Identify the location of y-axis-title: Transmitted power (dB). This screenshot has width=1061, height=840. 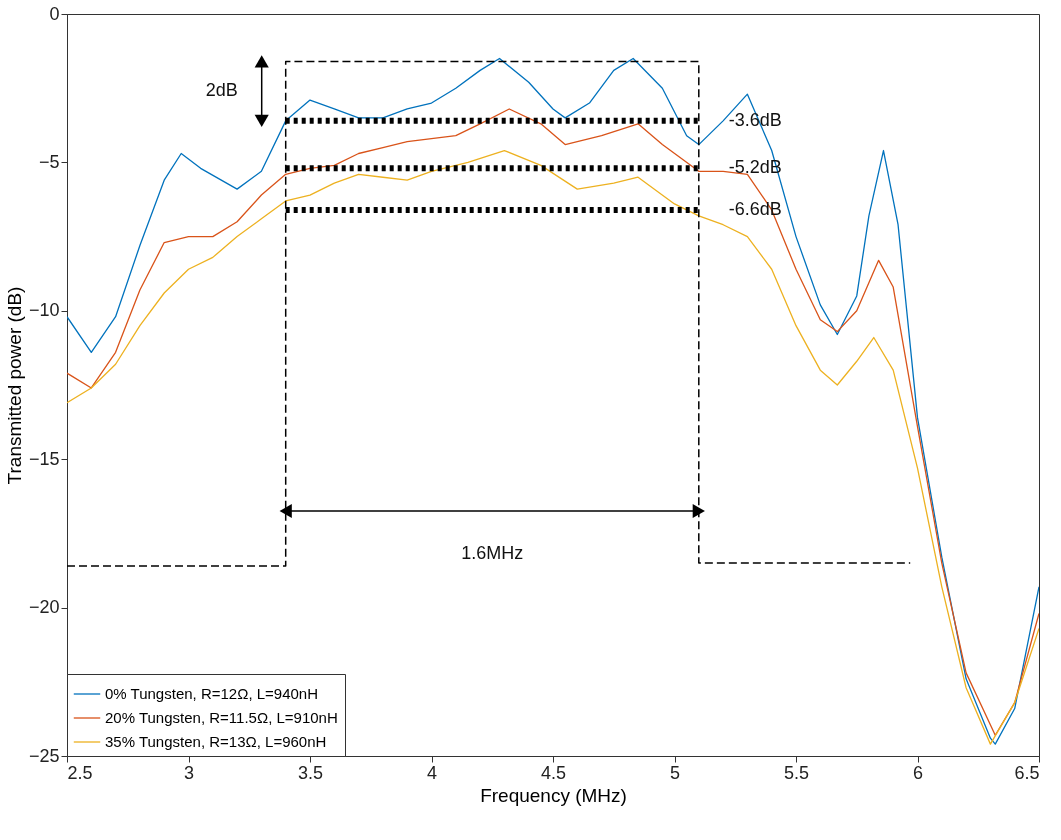
(14, 385).